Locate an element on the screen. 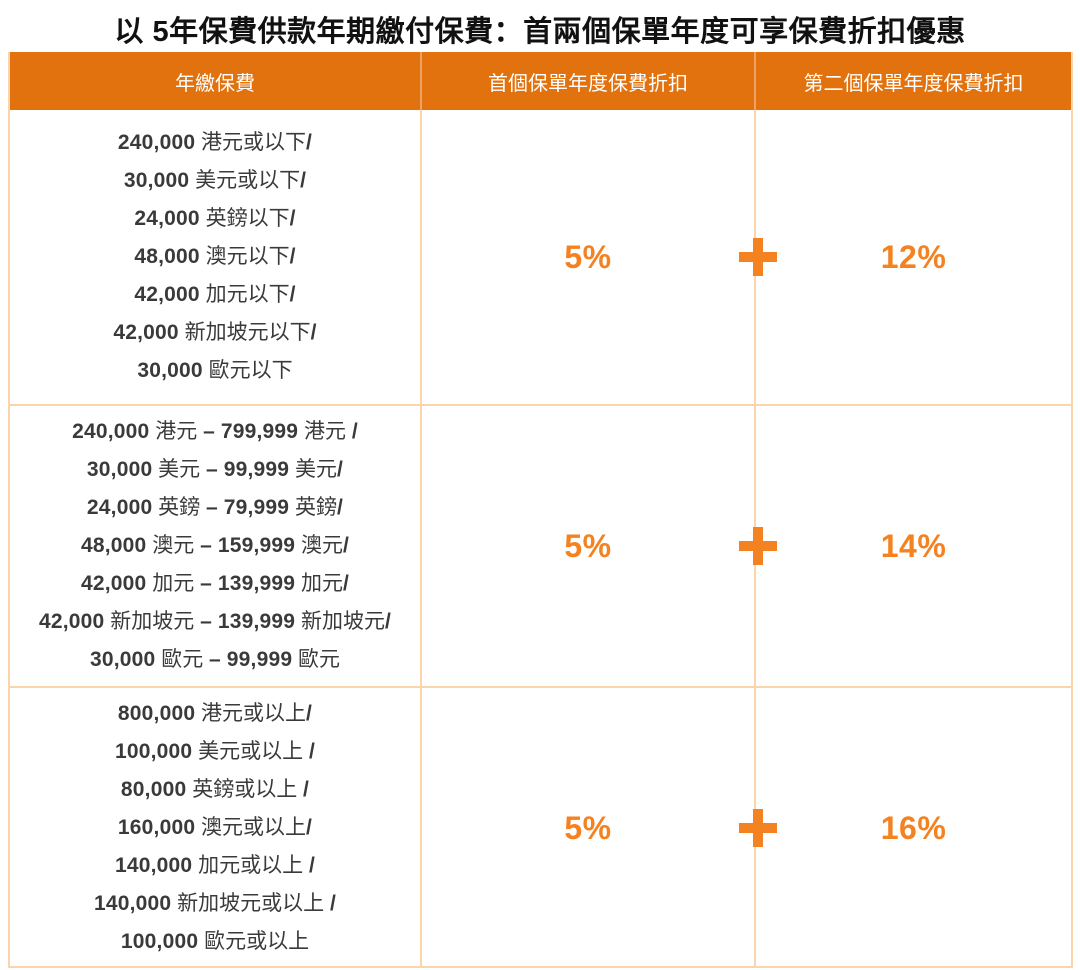 Image resolution: width=1080 pixels, height=970 pixels. page-title: 以 5年保費供款年期繳付保費：首兩個保單年度可享保費折扣優惠 is located at coordinates (540, 32).